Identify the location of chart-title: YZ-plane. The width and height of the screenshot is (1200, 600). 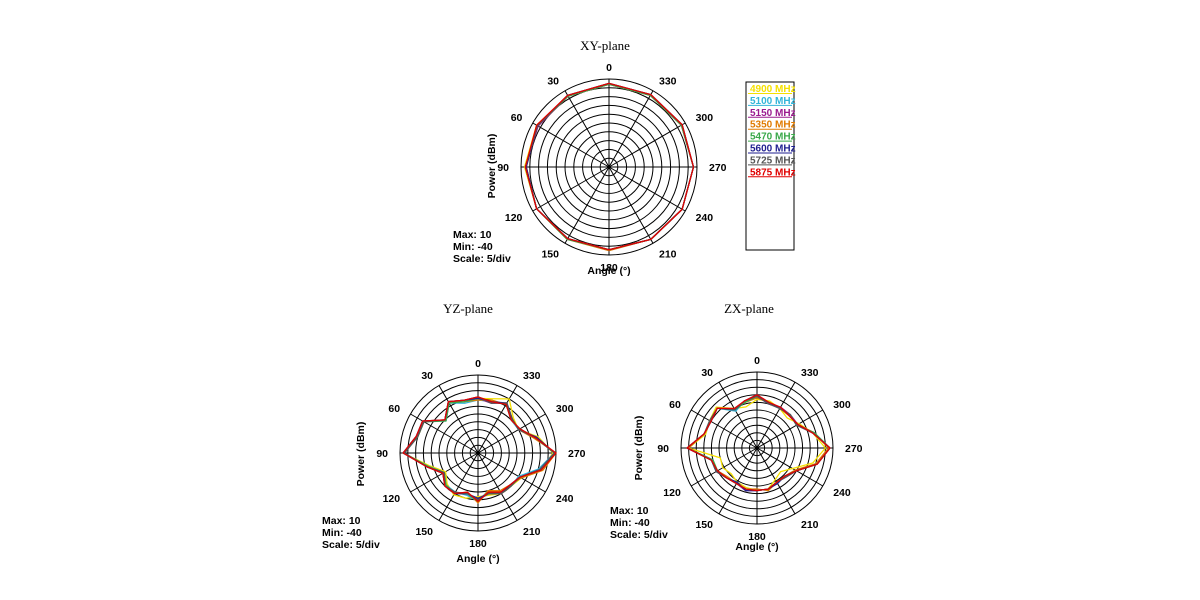
(468, 308).